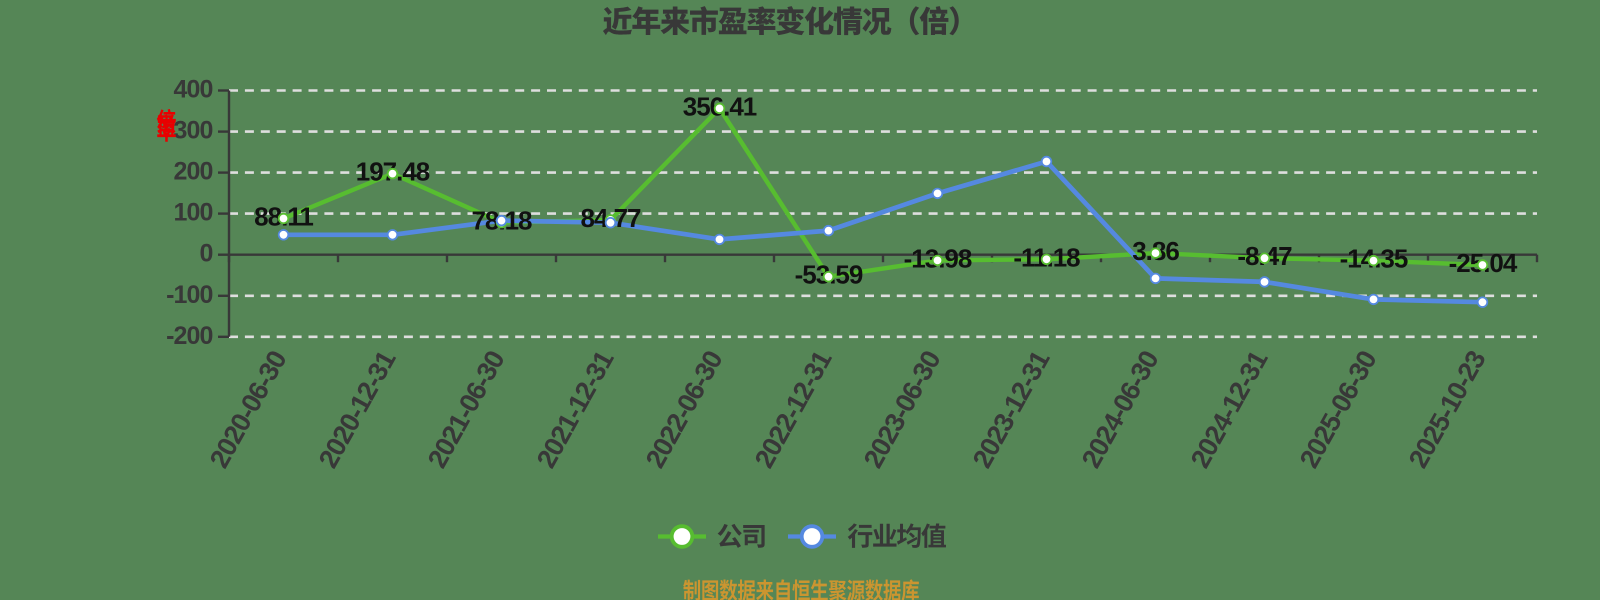  I want to click on svg-text: 300, so click(192, 131).